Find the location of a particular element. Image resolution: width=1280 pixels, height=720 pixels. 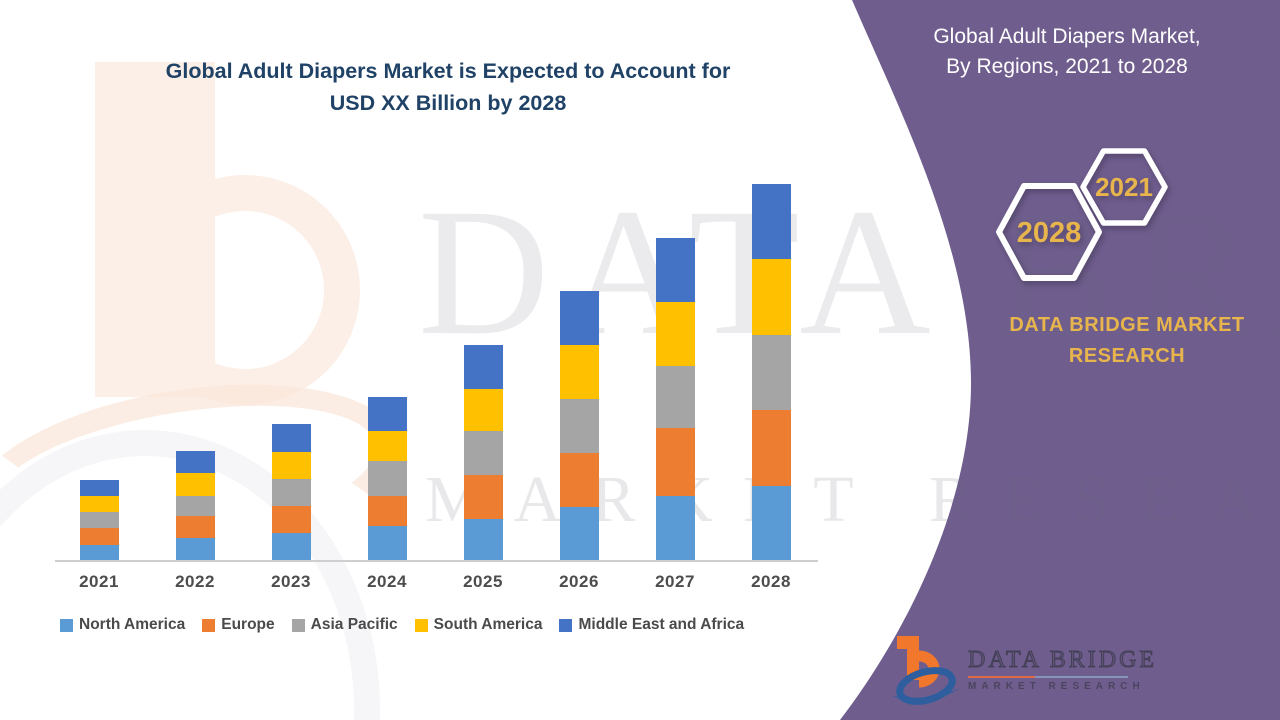

hexagon-badges: 2021 2028 is located at coordinates (1082, 214).